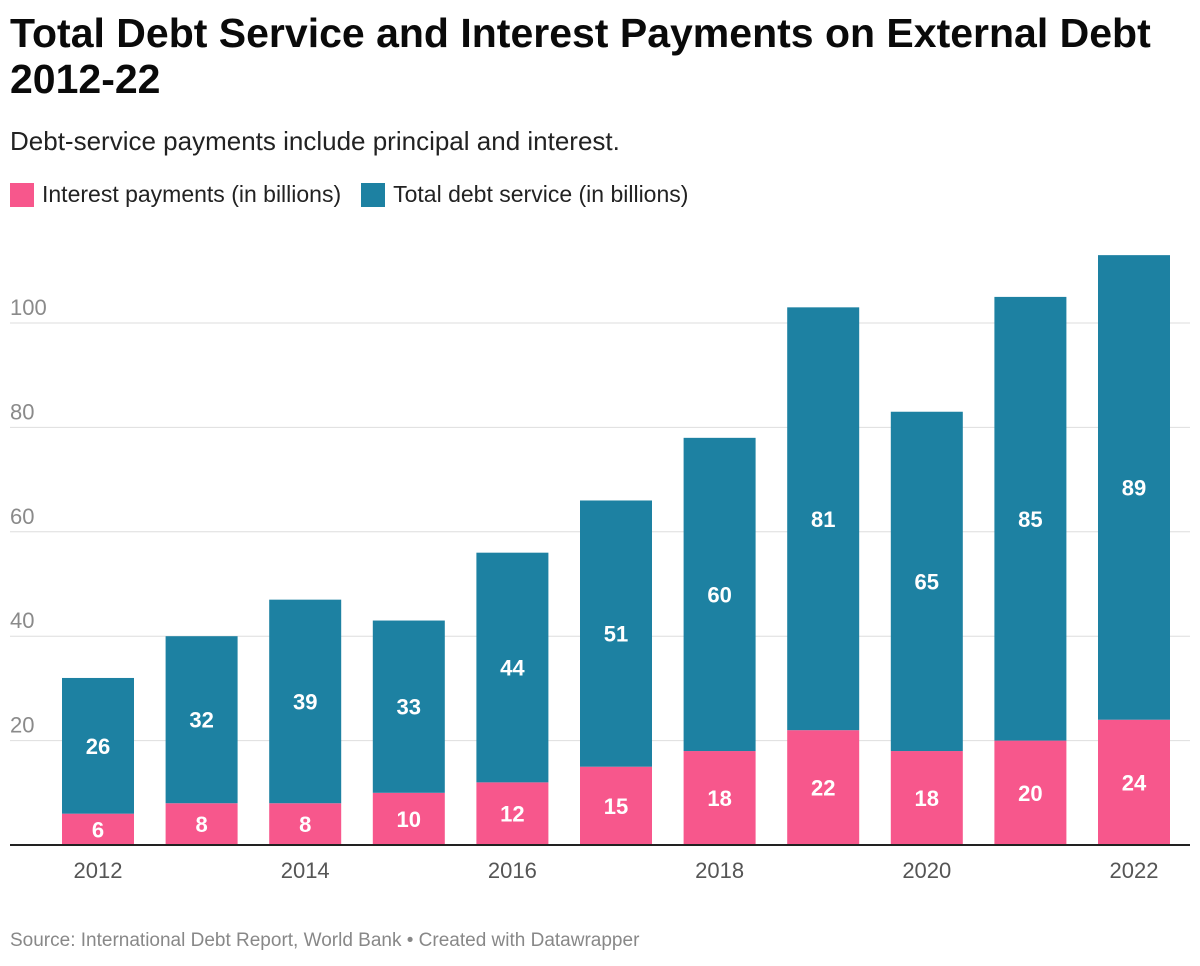 This screenshot has height=966, width=1200. I want to click on data-label-total-2013: 32, so click(201, 720).